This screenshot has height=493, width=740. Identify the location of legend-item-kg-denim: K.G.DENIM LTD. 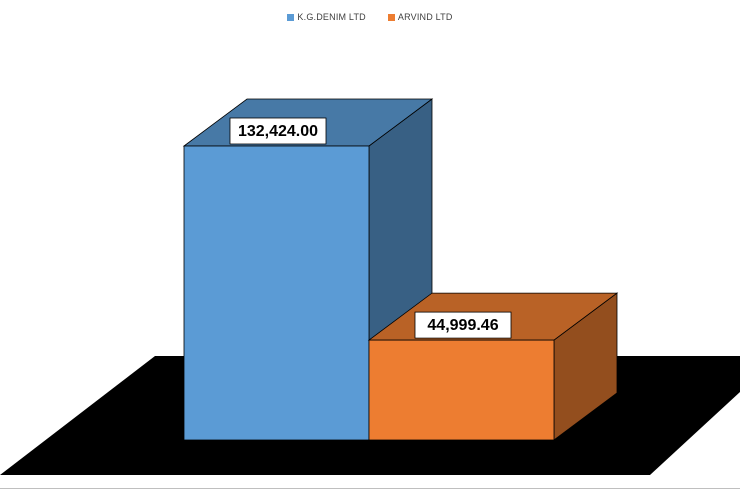
(326, 17).